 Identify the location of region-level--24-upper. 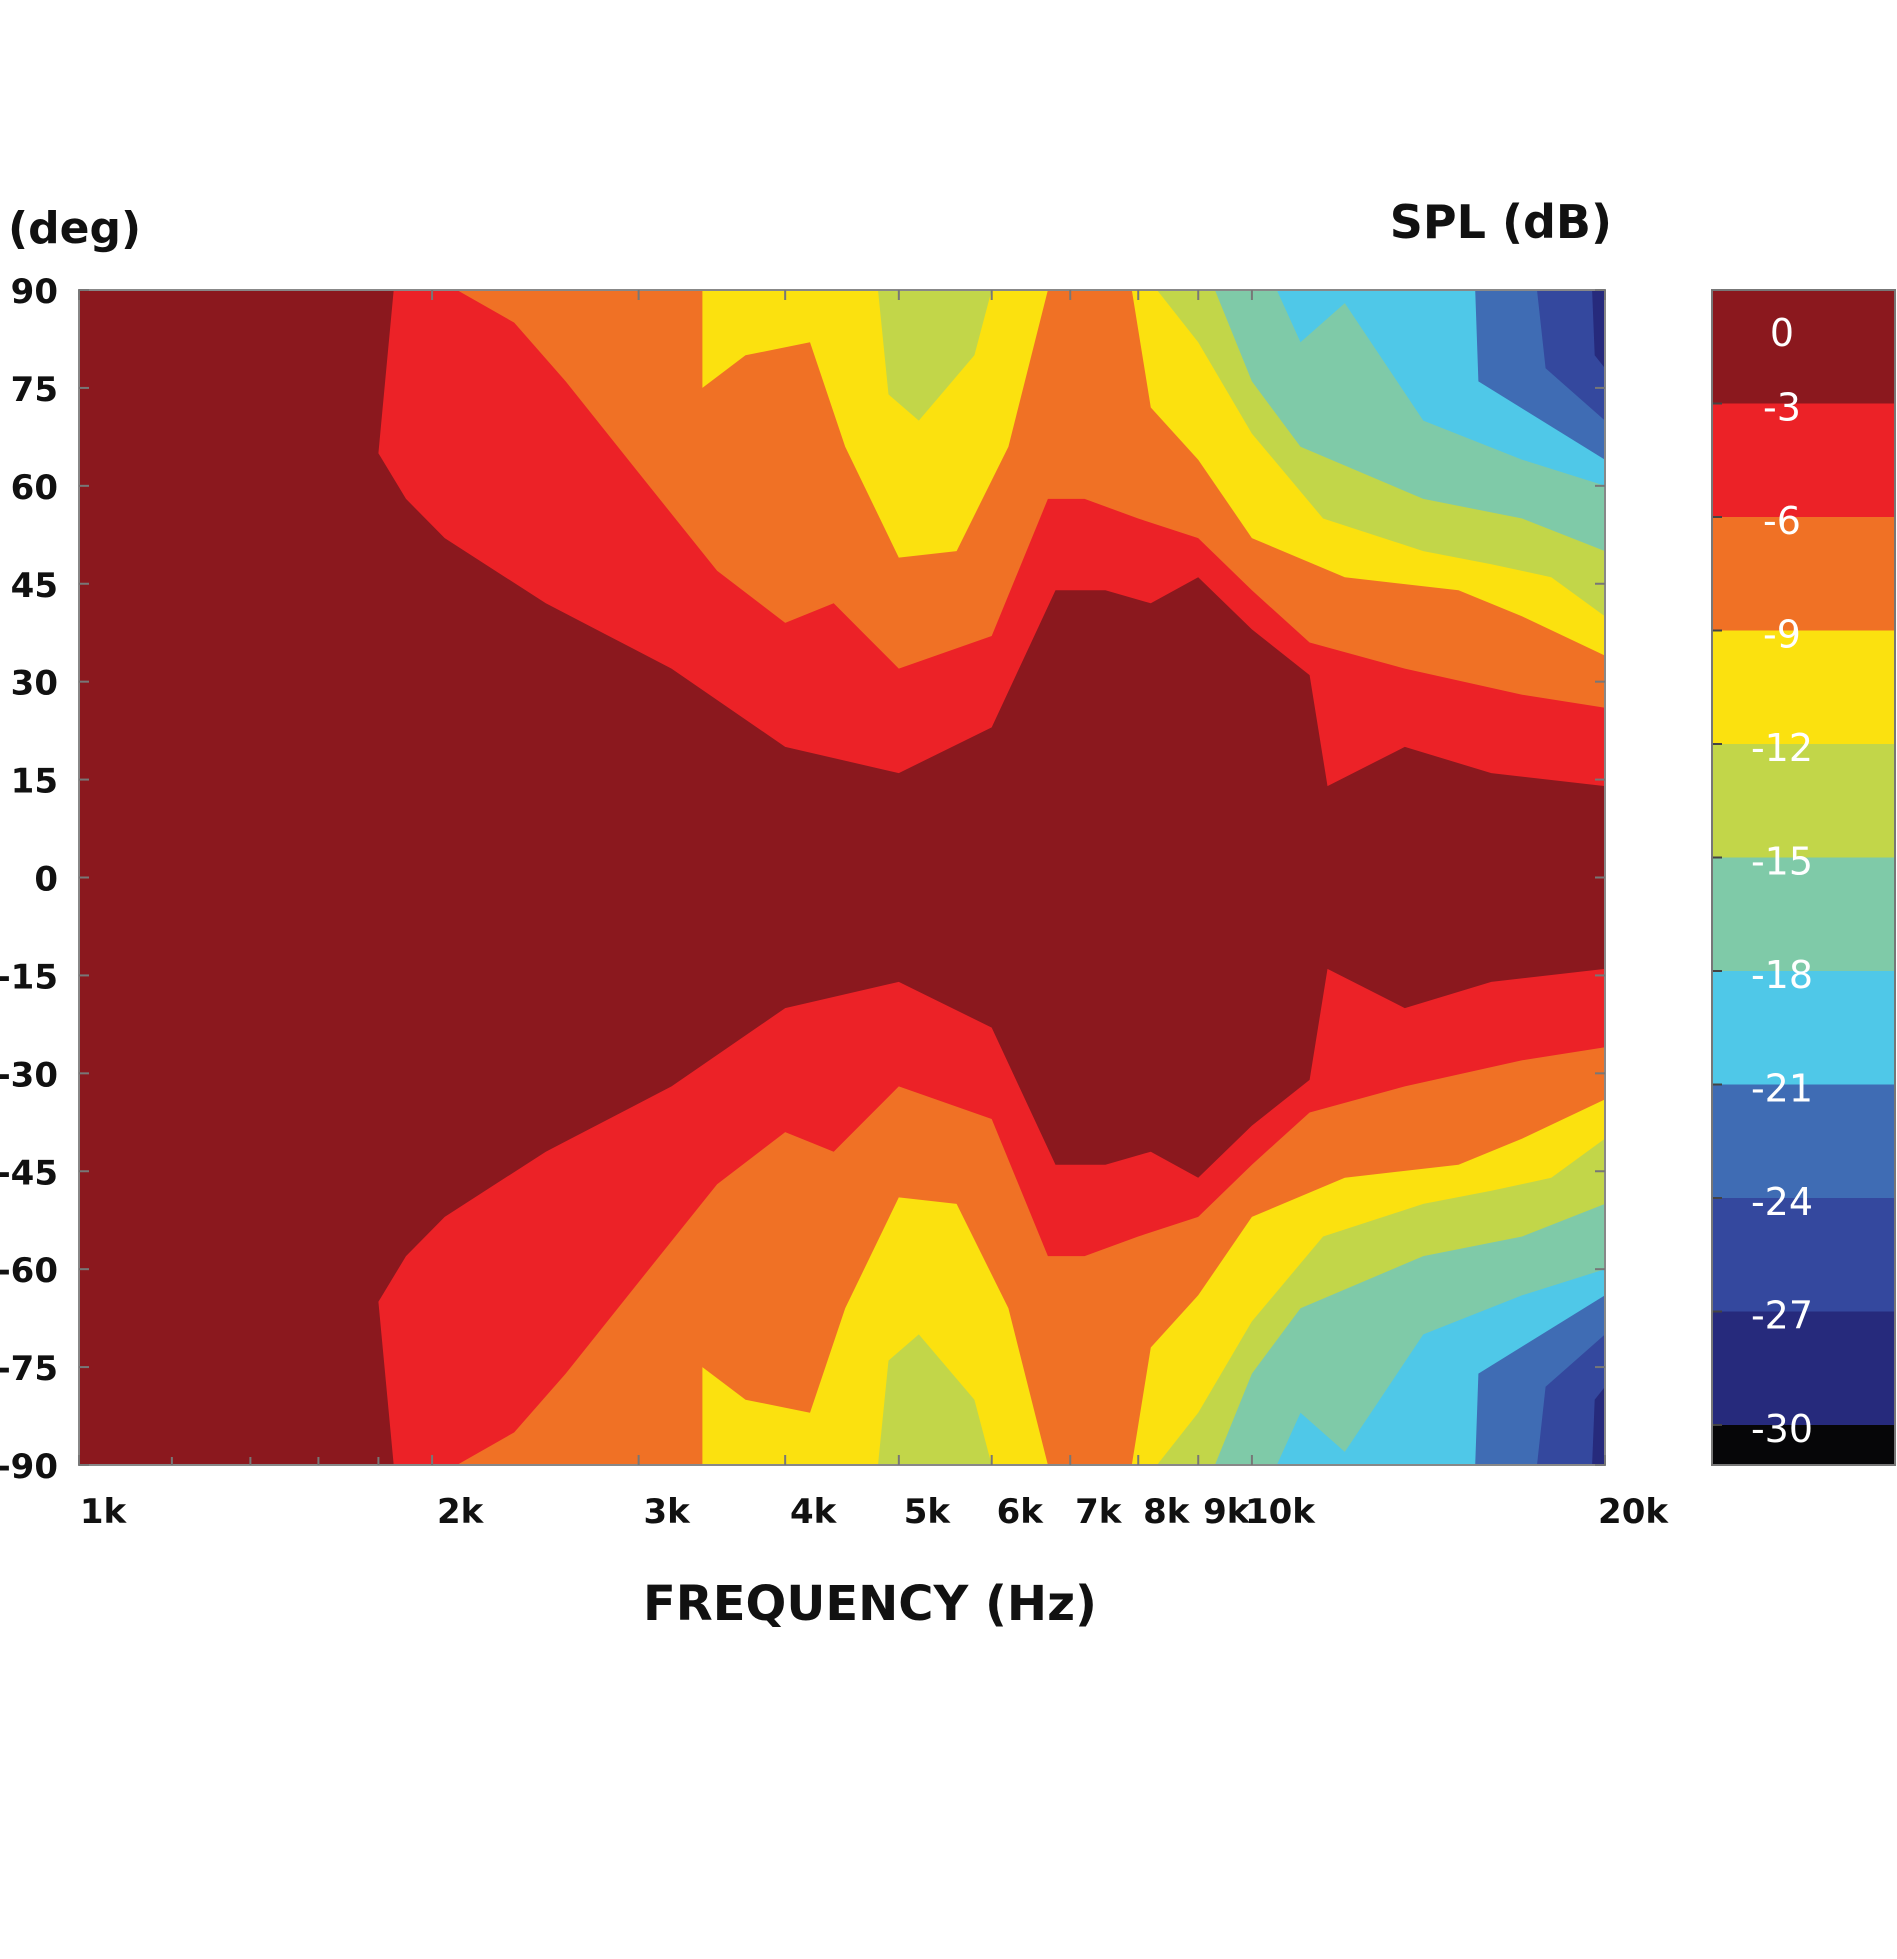
(1571, 355).